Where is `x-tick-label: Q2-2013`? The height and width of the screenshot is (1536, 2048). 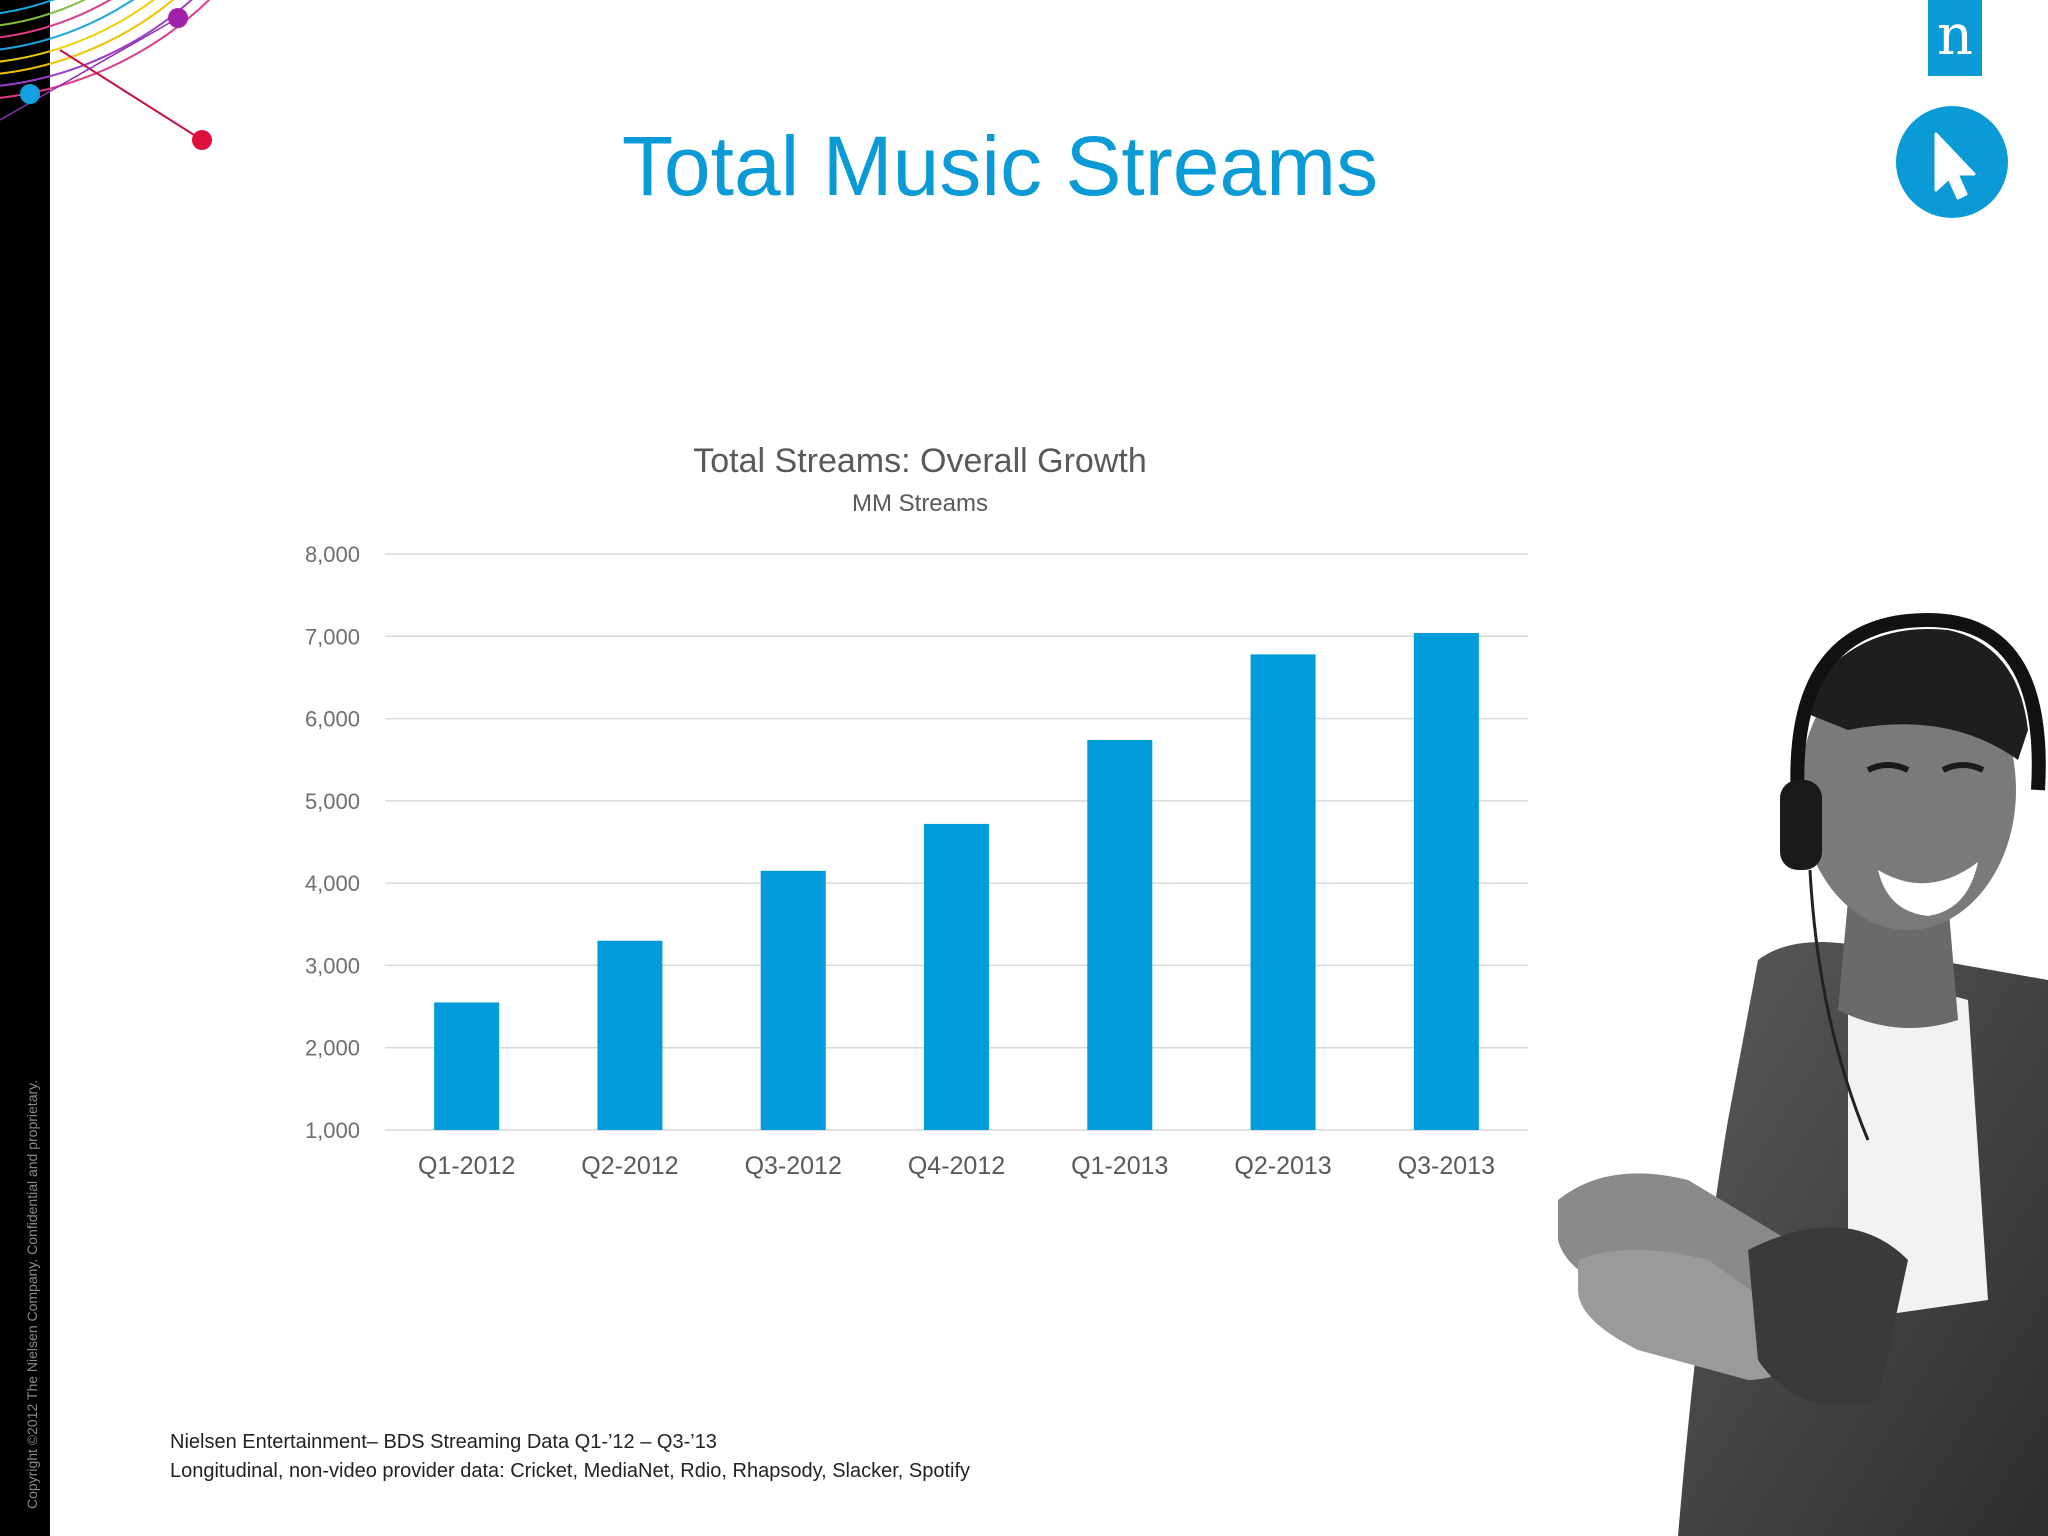 x-tick-label: Q2-2013 is located at coordinates (1282, 1166).